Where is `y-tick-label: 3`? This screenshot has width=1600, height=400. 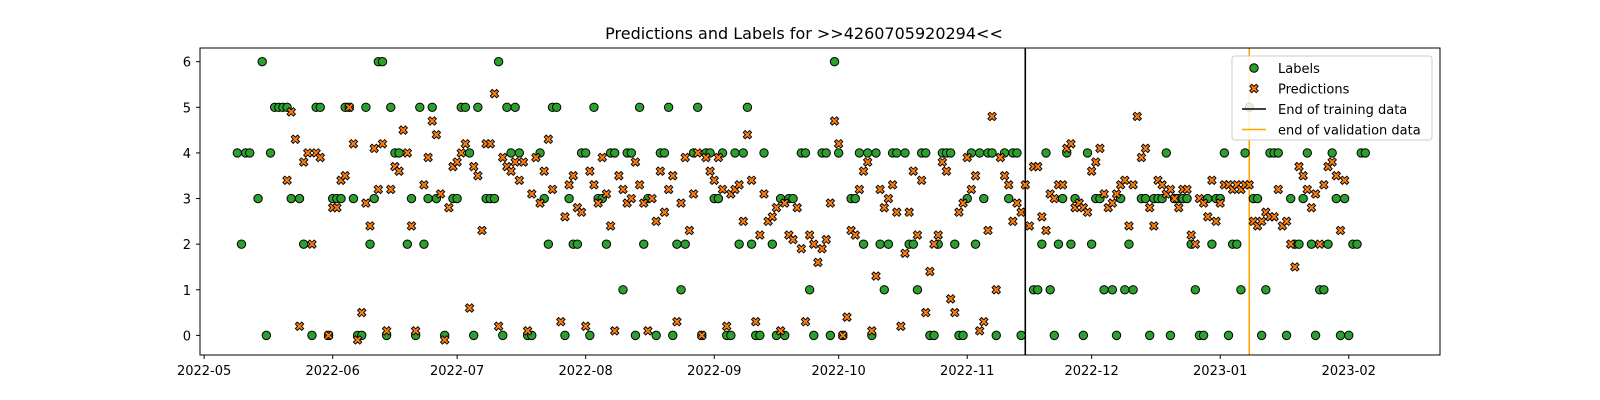
y-tick-label: 3 is located at coordinates (187, 200).